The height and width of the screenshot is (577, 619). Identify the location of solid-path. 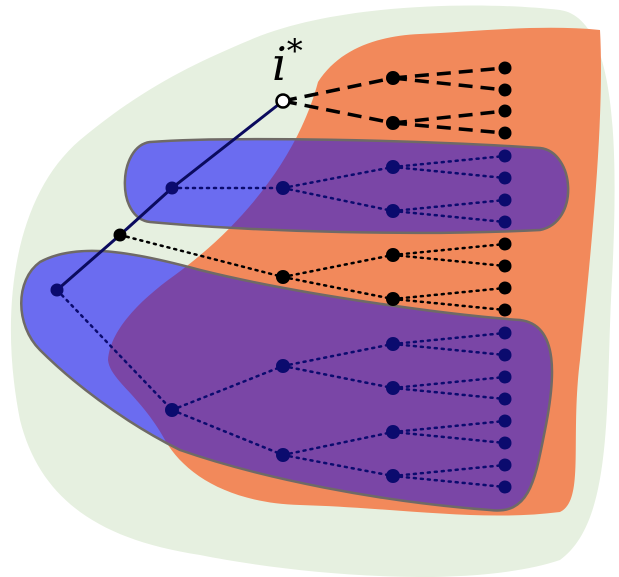
(170, 195).